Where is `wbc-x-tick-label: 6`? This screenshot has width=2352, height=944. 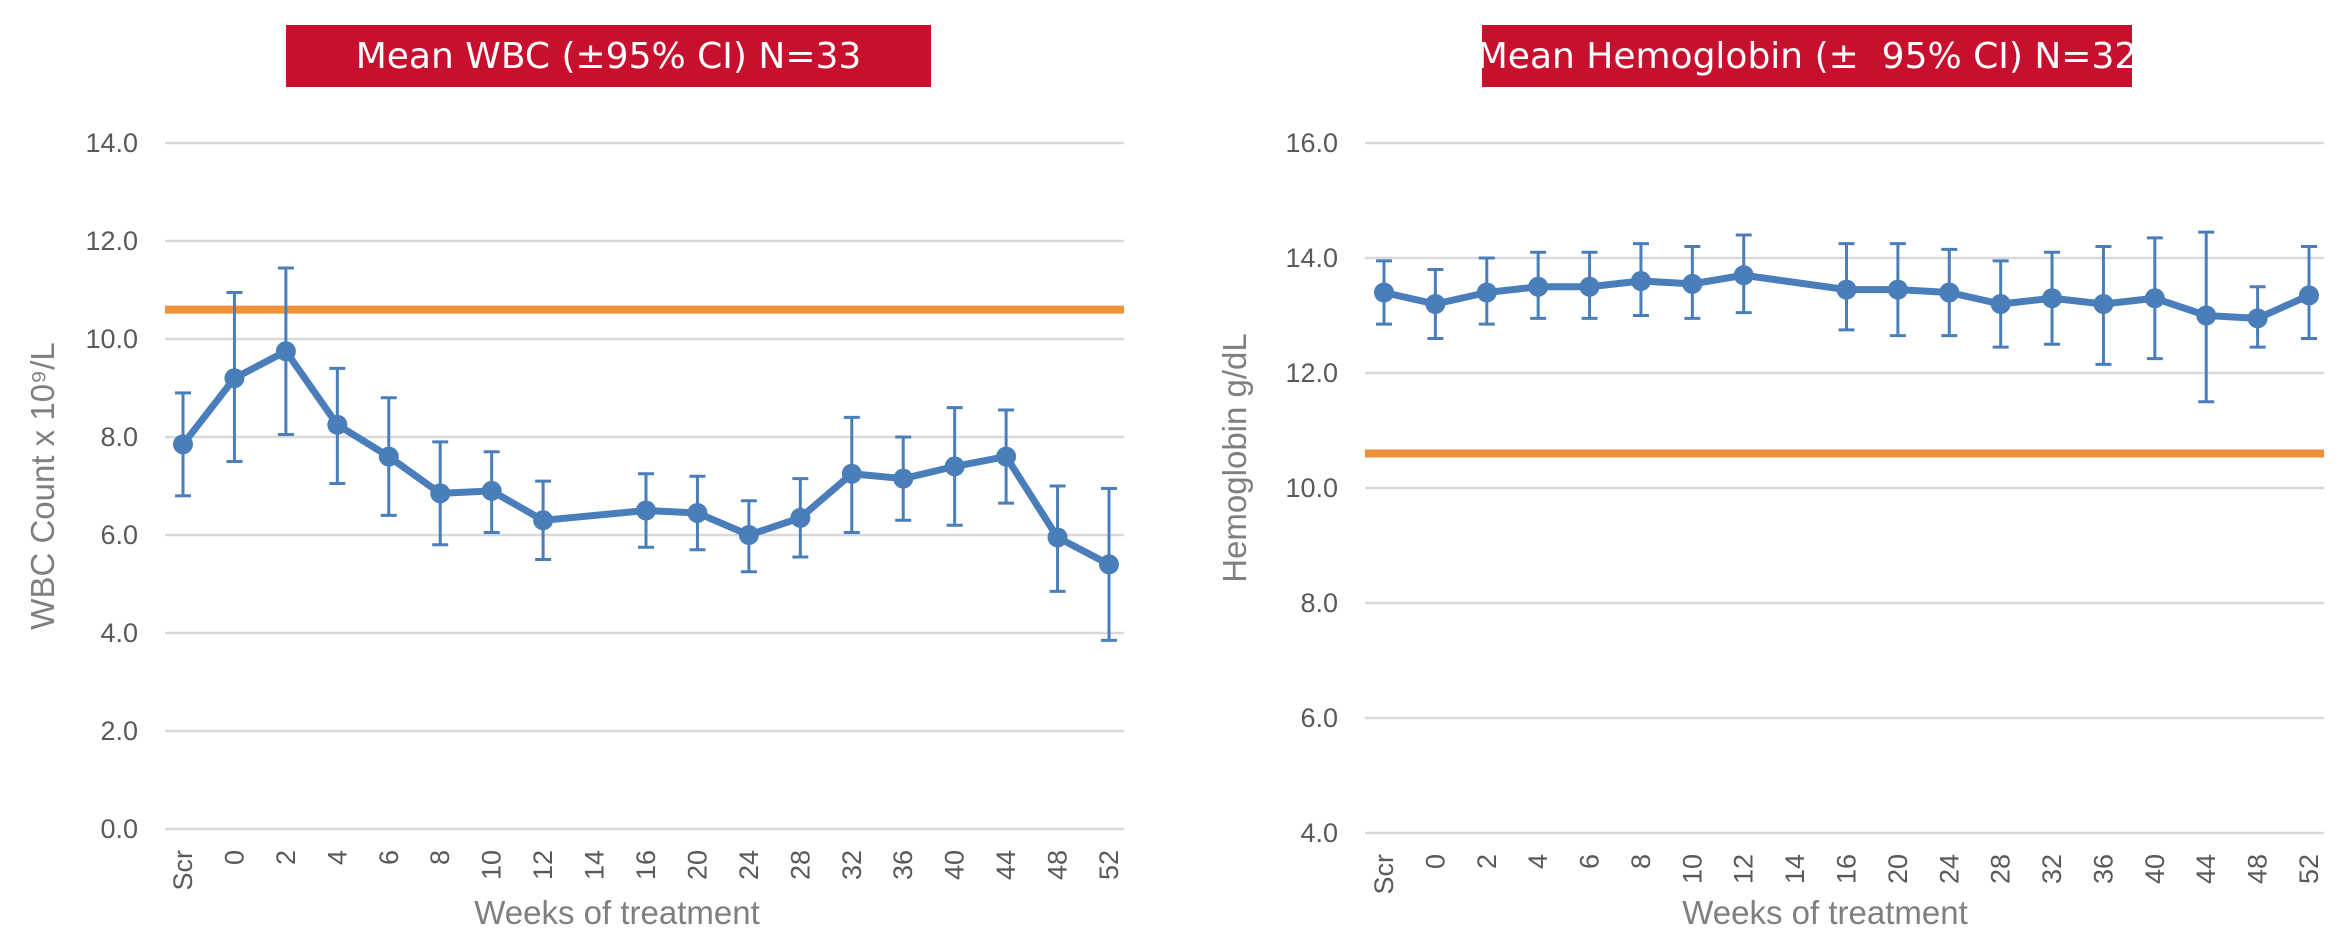
wbc-x-tick-label: 6 is located at coordinates (389, 857).